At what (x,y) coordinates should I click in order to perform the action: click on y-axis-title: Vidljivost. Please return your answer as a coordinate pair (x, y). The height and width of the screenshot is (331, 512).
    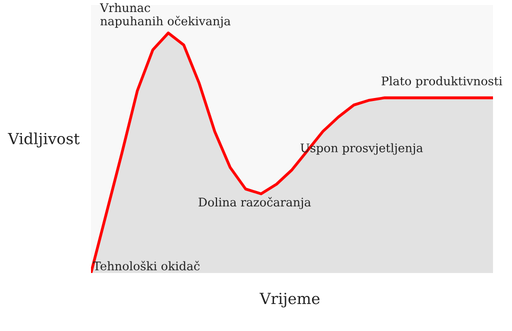
    Looking at the image, I should click on (44, 140).